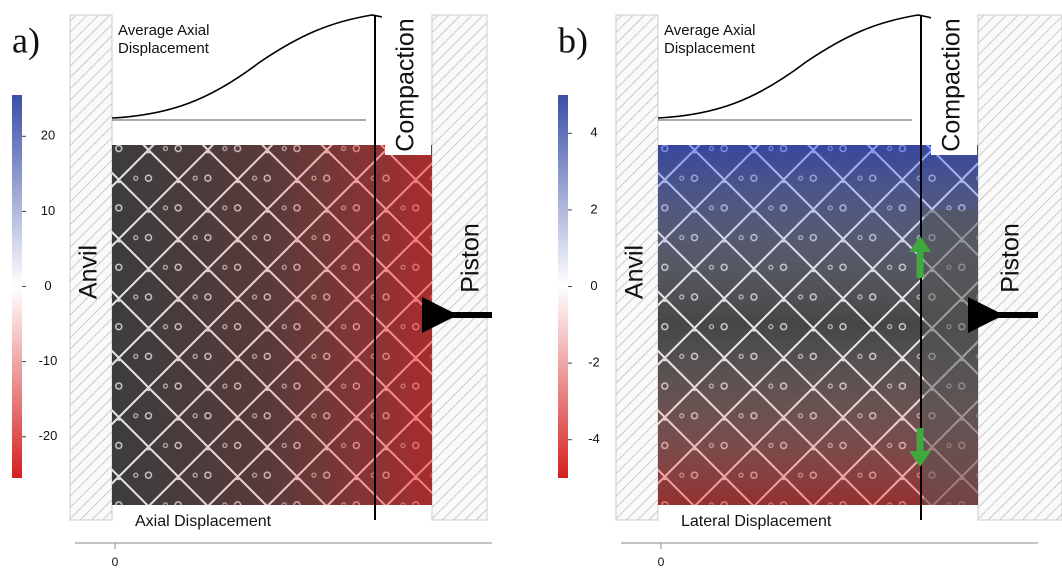 The width and height of the screenshot is (1062, 571). What do you see at coordinates (48, 435) in the screenshot?
I see `colorbar-tick-label: -20` at bounding box center [48, 435].